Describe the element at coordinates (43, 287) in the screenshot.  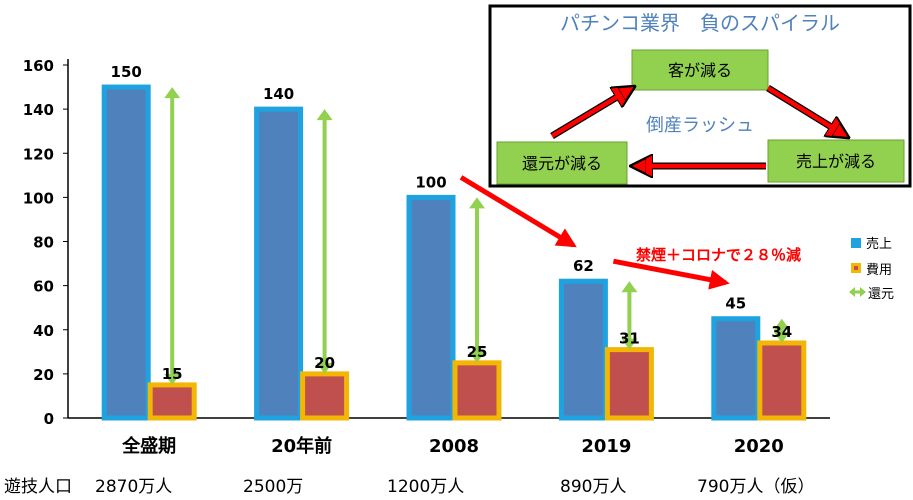
I see `y-tick-label: 60` at that location.